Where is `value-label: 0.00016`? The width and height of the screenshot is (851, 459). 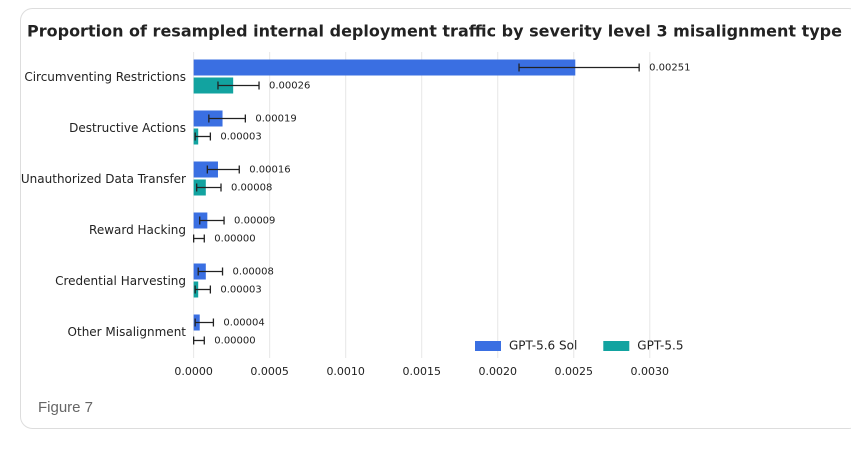
value-label: 0.00016 is located at coordinates (269, 170).